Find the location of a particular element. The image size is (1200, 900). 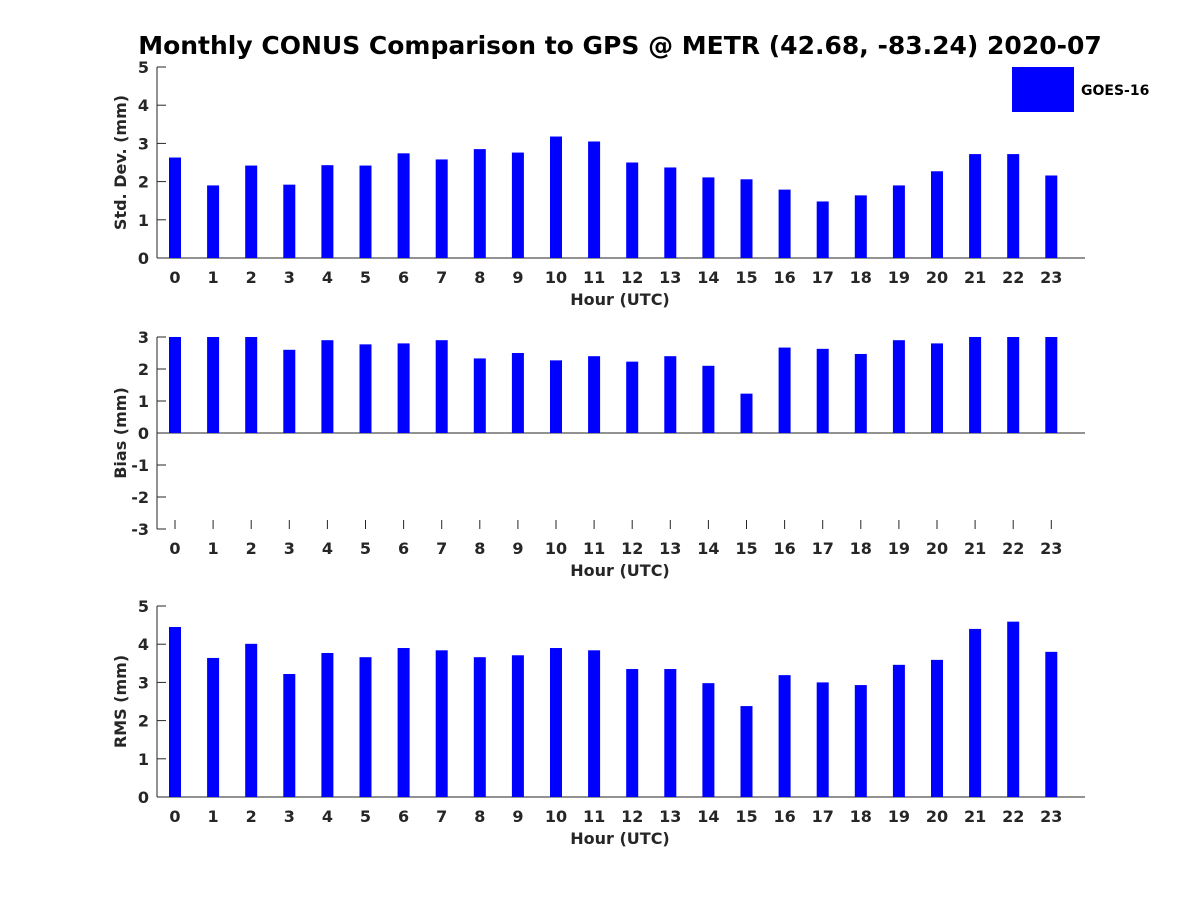

rms-x-tick-label: 20 is located at coordinates (937, 816).